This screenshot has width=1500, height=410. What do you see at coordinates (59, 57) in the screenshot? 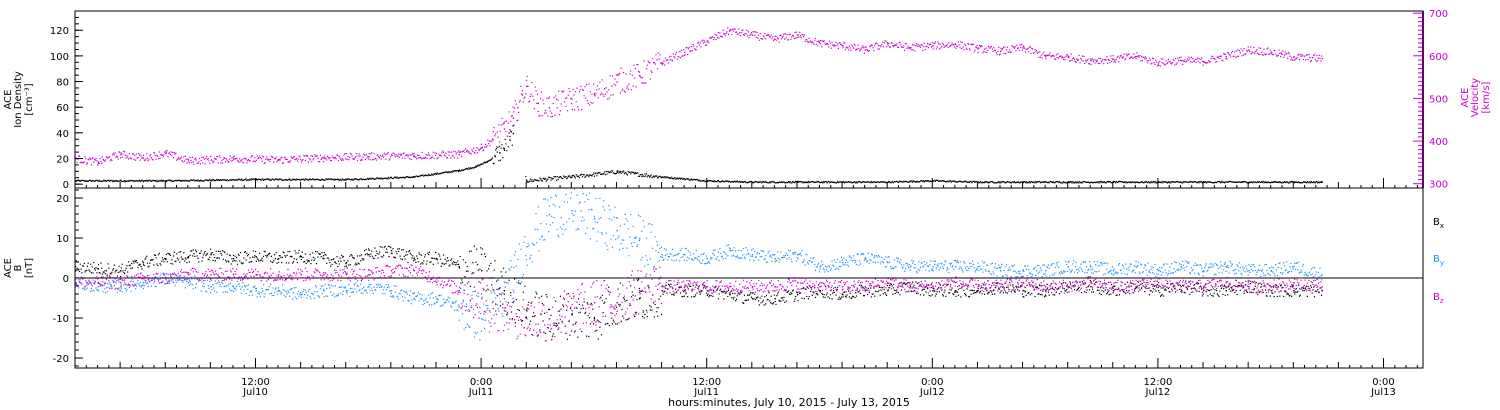
I see `density-tick-label: 100` at bounding box center [59, 57].